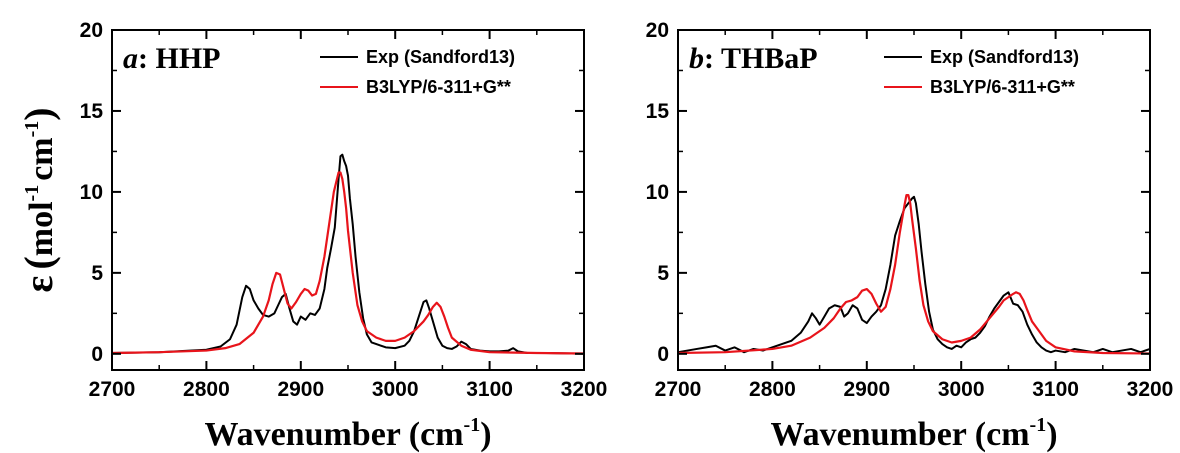  What do you see at coordinates (112, 389) in the screenshot?
I see `panel-a-xtick-label: 2700` at bounding box center [112, 389].